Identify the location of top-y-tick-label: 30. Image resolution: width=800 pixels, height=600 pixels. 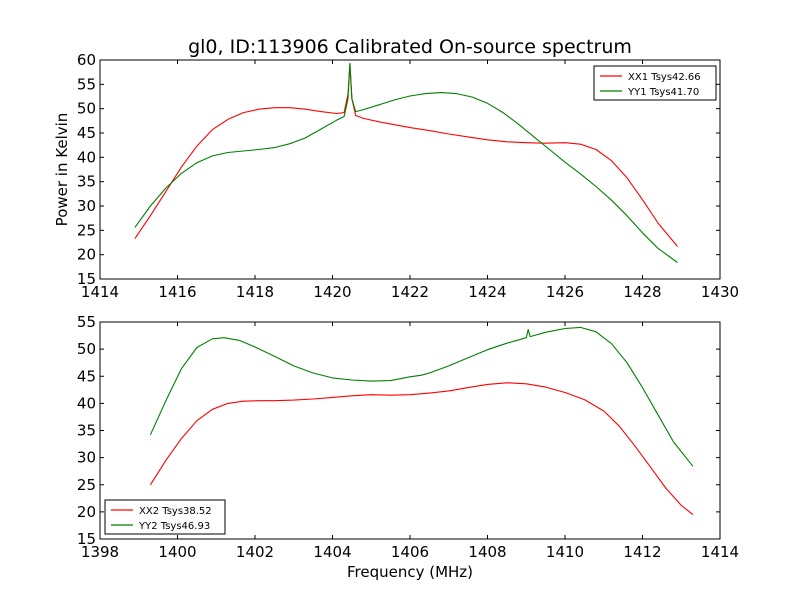
(86, 206).